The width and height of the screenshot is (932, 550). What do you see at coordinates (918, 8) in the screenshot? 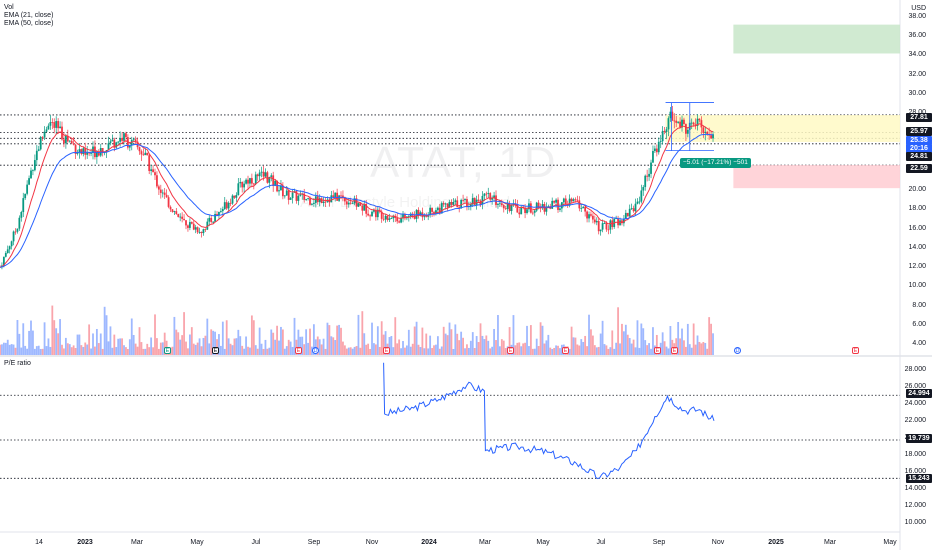
I see `currency-label: USD` at bounding box center [918, 8].